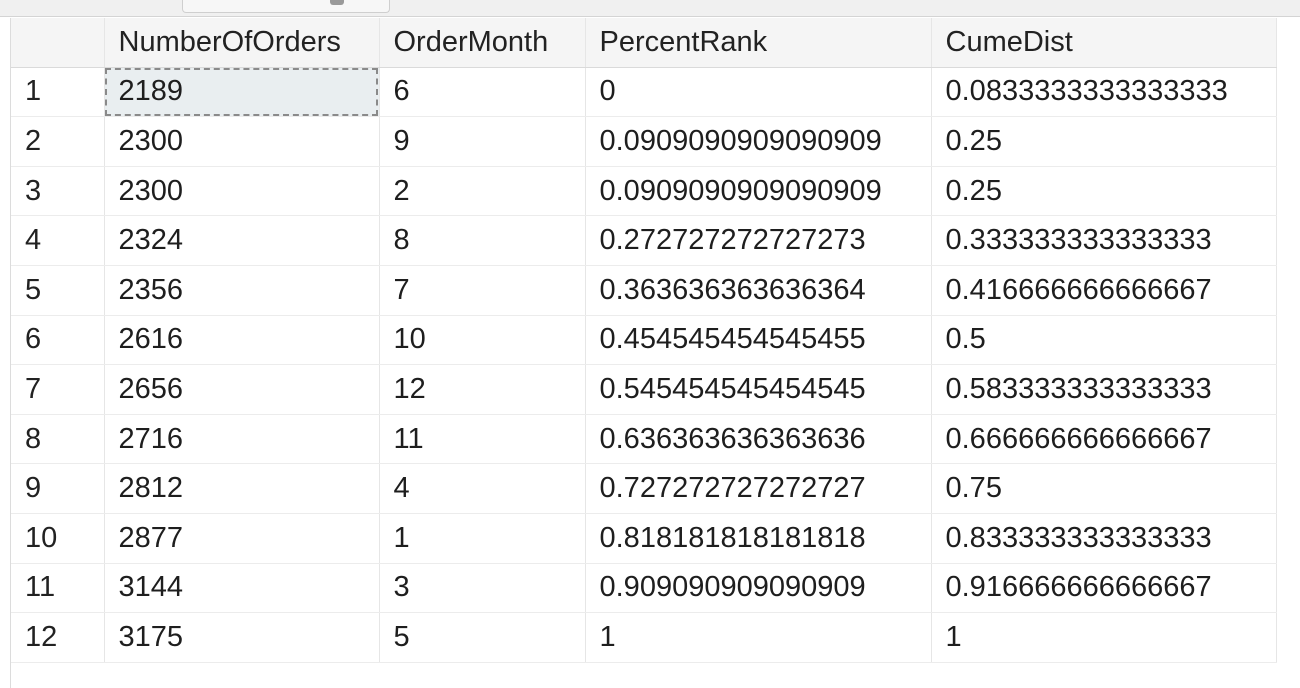 The height and width of the screenshot is (688, 1300). I want to click on cell-cumedist: 0.416666666666667, so click(1104, 290).